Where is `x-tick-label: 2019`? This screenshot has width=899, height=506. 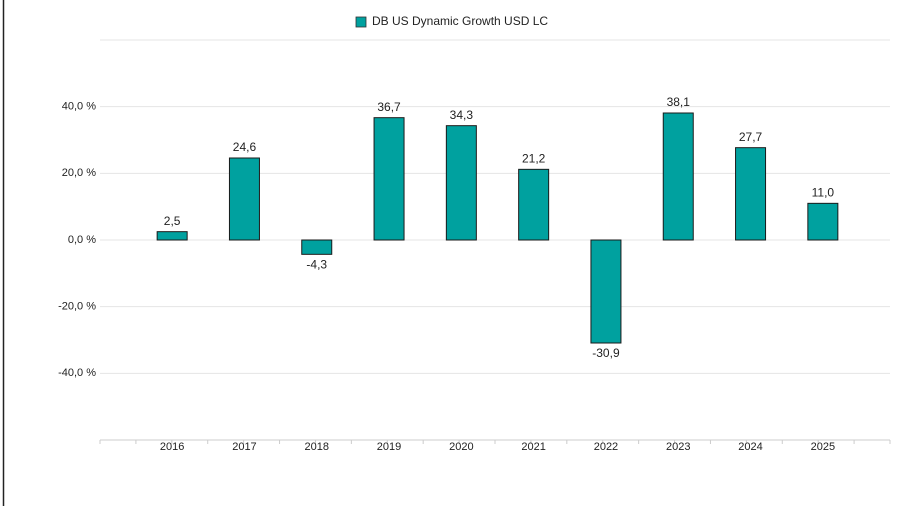
x-tick-label: 2019 is located at coordinates (389, 447).